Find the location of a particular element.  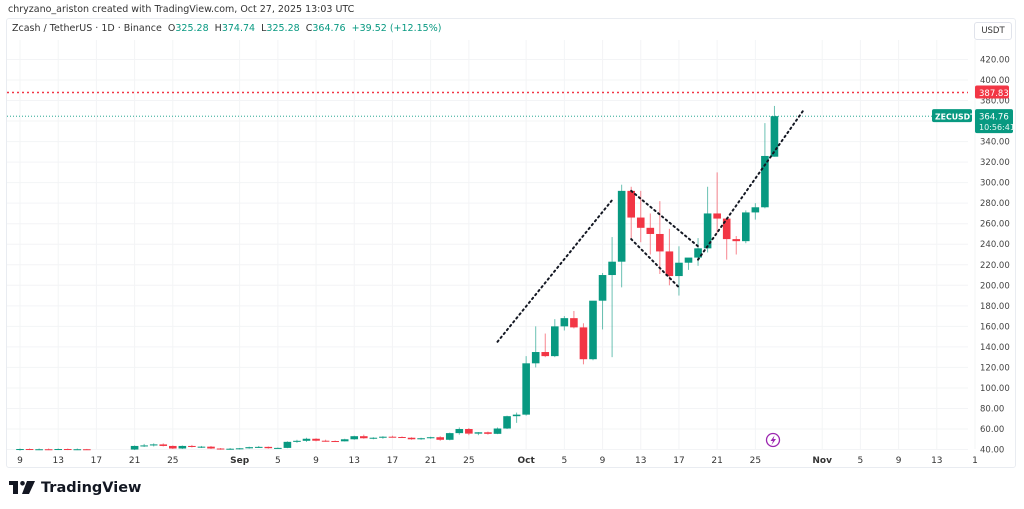

y-tick-label: 80.00 is located at coordinates (992, 409).